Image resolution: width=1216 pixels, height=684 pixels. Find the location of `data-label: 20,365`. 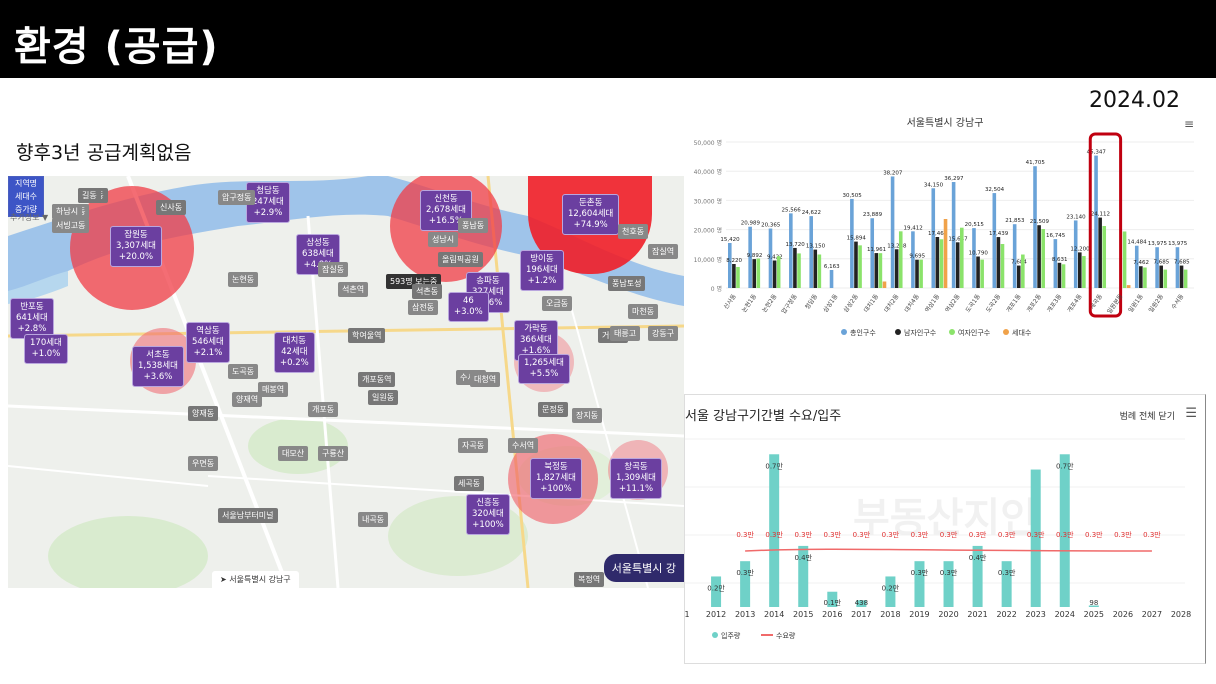

data-label: 20,365 is located at coordinates (771, 226).